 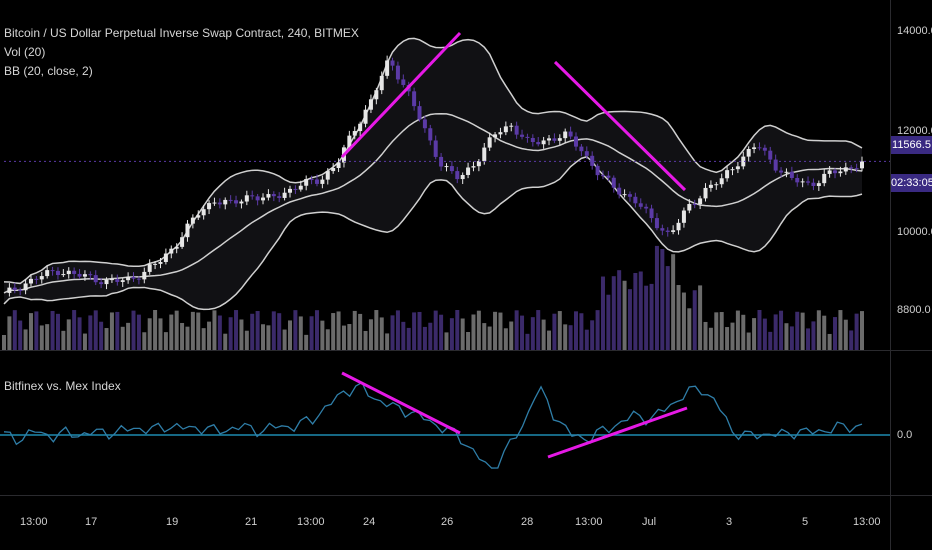 What do you see at coordinates (466, 495) in the screenshot?
I see `time-axis-divider` at bounding box center [466, 495].